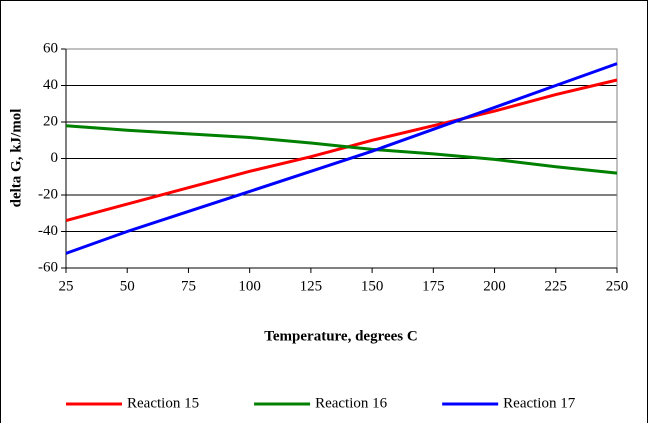  Describe the element at coordinates (50, 121) in the screenshot. I see `y-tick-label: 20` at that location.